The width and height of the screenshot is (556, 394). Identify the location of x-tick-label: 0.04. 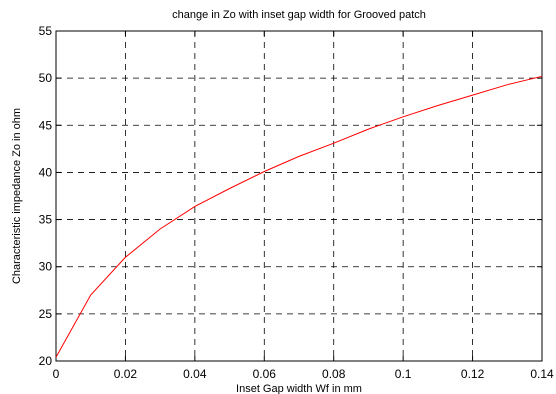
(195, 374).